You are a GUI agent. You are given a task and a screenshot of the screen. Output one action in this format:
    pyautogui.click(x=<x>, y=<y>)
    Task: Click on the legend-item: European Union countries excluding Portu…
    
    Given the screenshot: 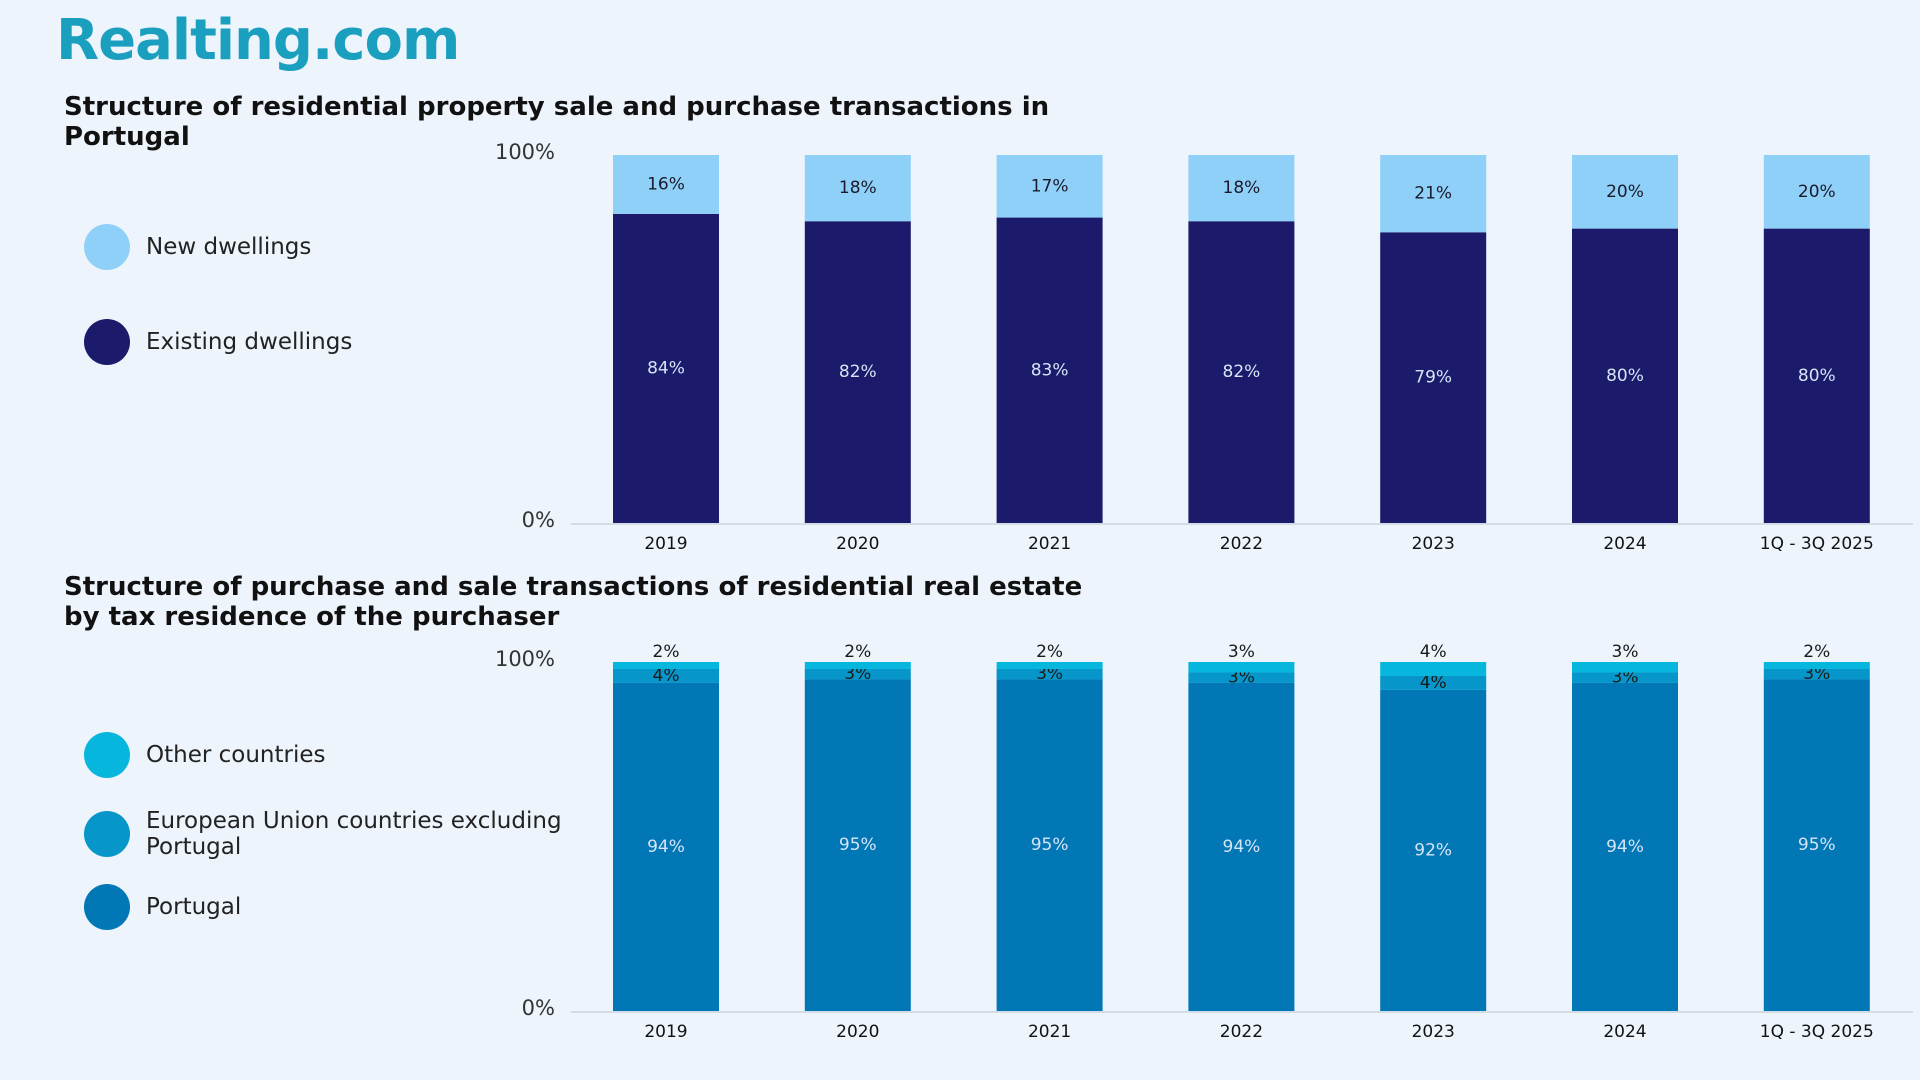 What is the action you would take?
    pyautogui.click(x=325, y=834)
    